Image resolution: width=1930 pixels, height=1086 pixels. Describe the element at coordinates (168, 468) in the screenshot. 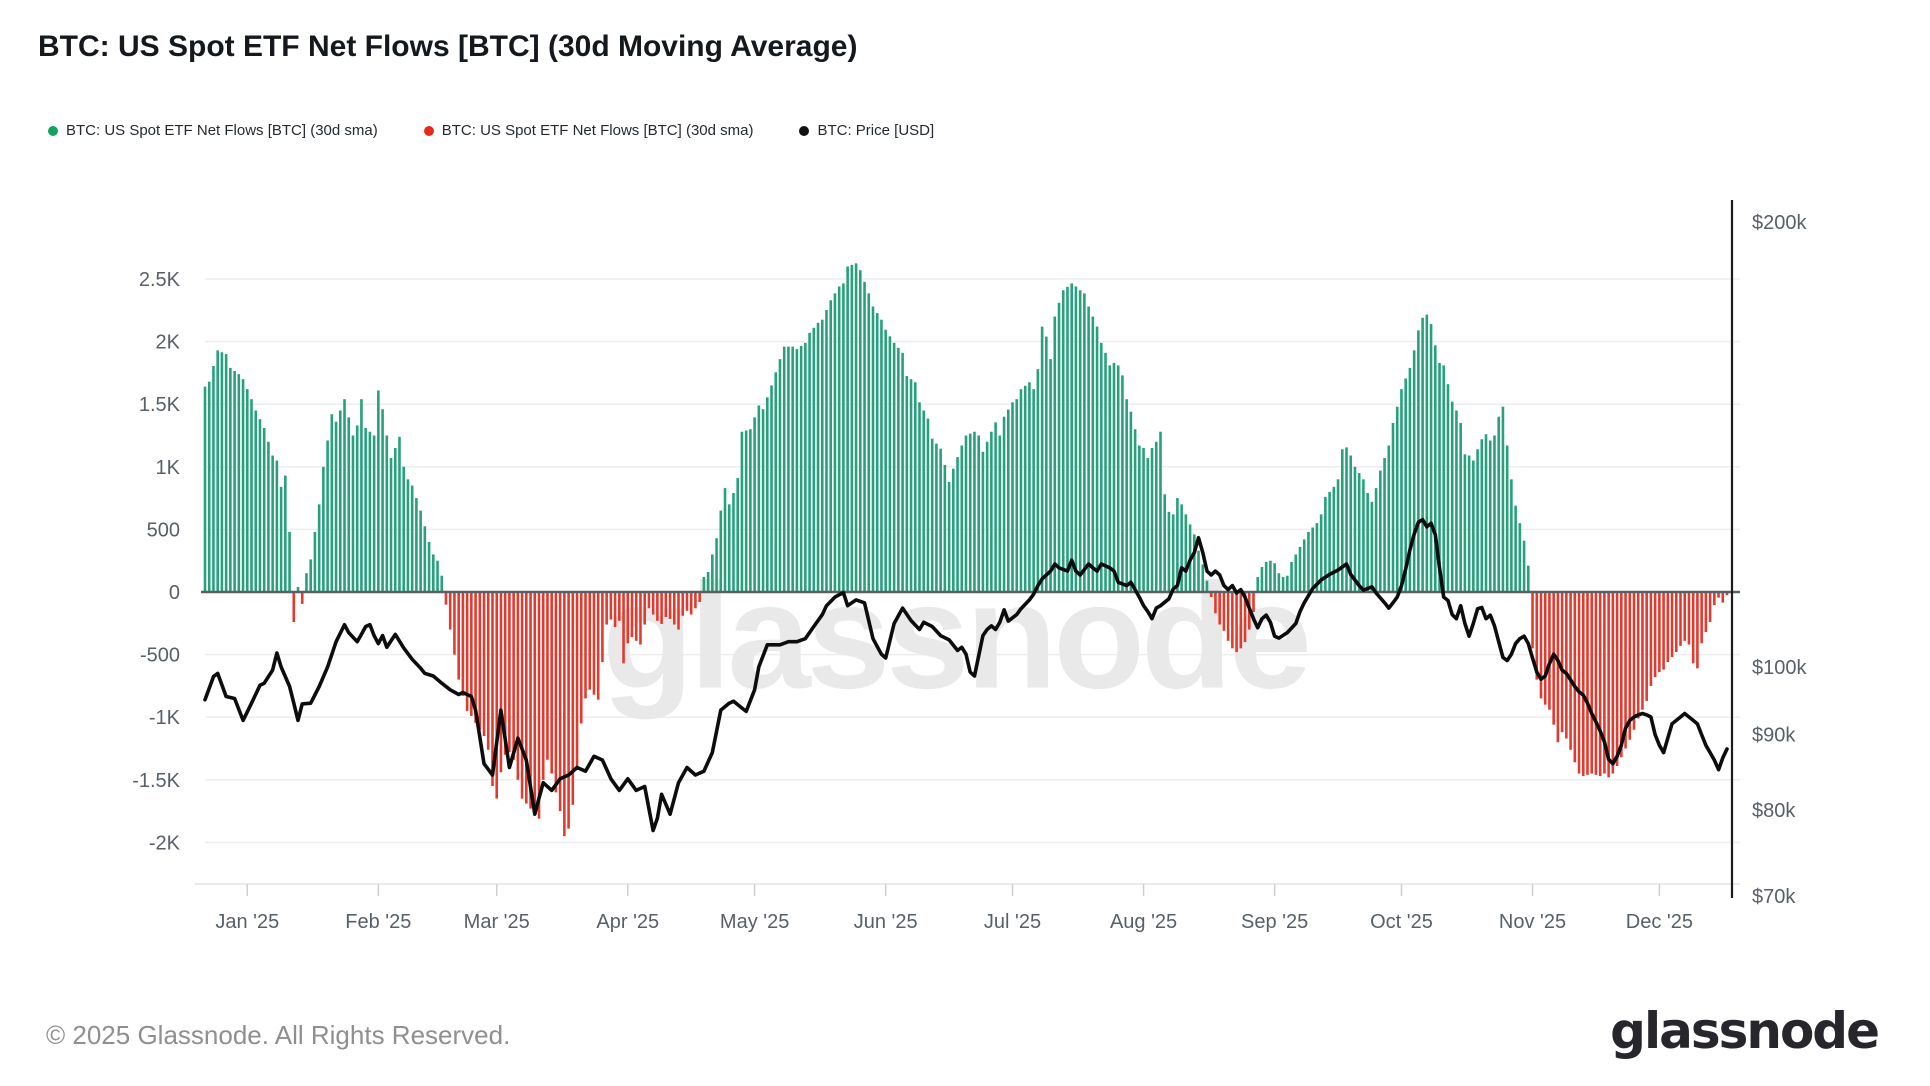

I see `svg-text: 1K` at that location.